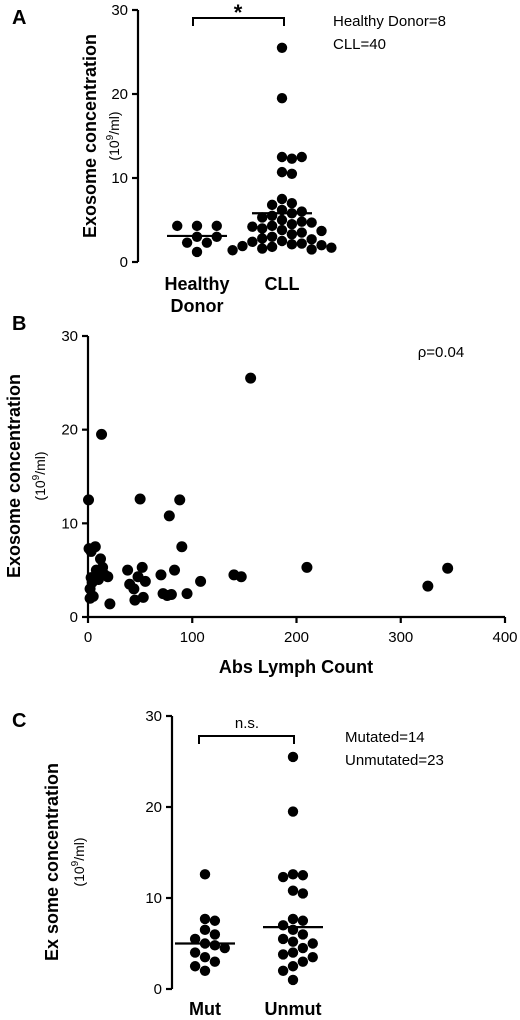  I want to click on panel-c-y-unit: (109/ml), so click(78, 861).